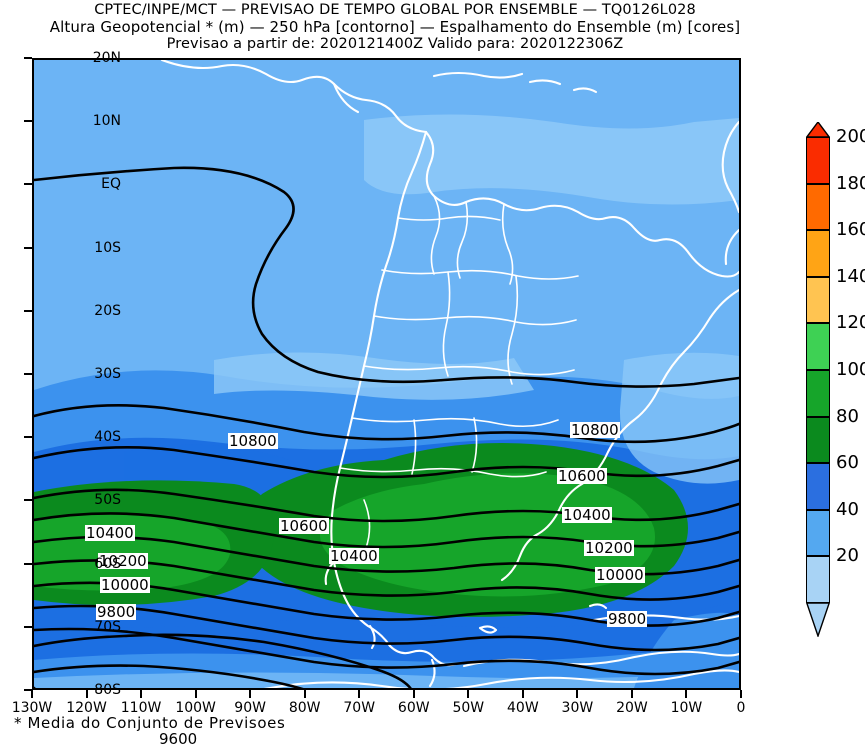 Image resolution: width=865 pixels, height=748 pixels. What do you see at coordinates (818, 130) in the screenshot?
I see `colorbar-extend-top-icon` at bounding box center [818, 130].